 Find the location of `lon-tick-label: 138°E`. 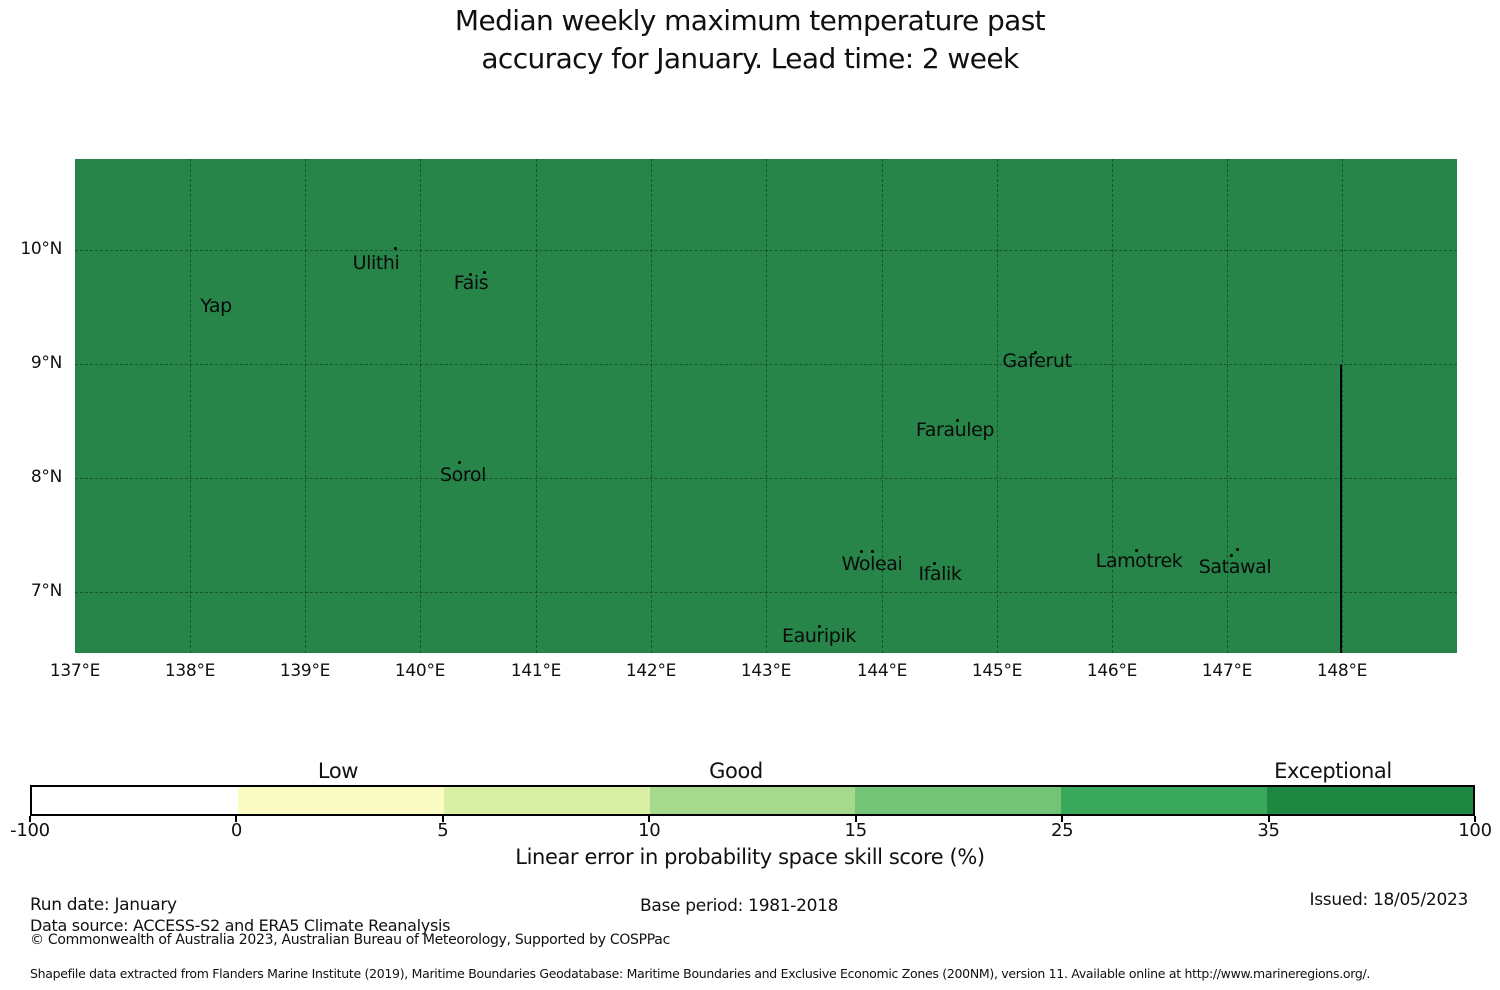

lon-tick-label: 138°E is located at coordinates (190, 671).